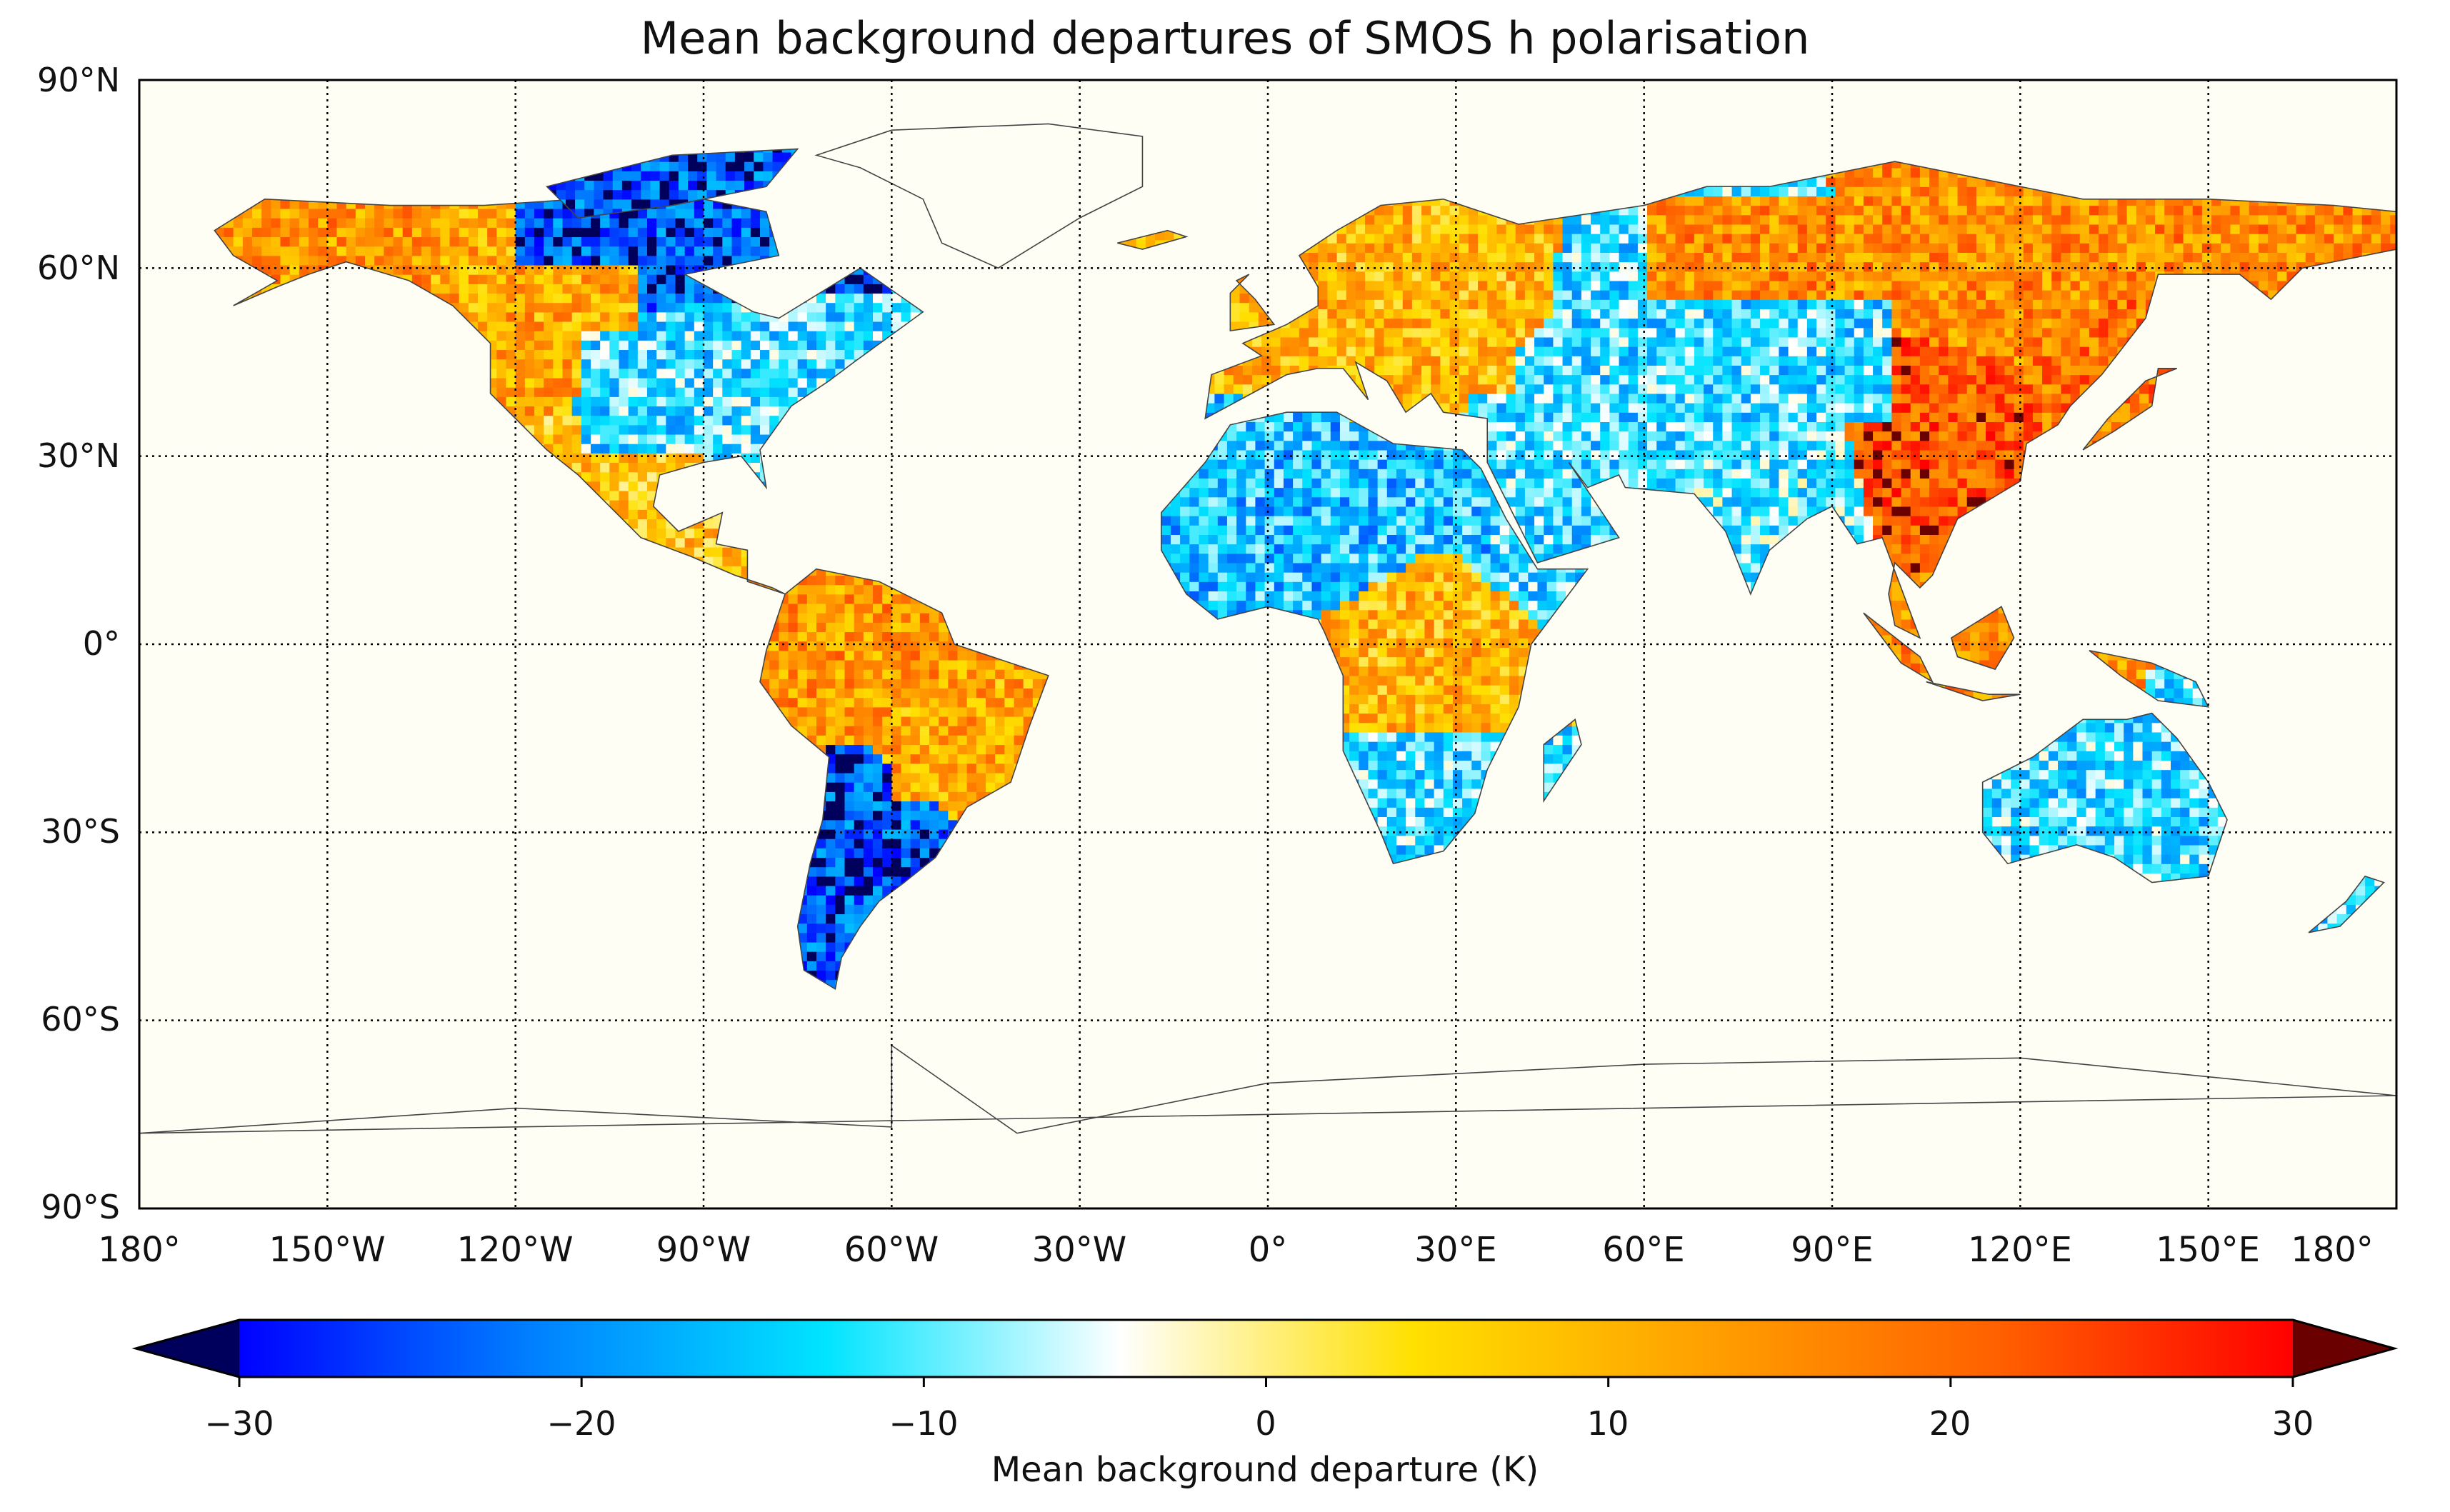  I want to click on colorbar-tick-label: 20, so click(1950, 1423).